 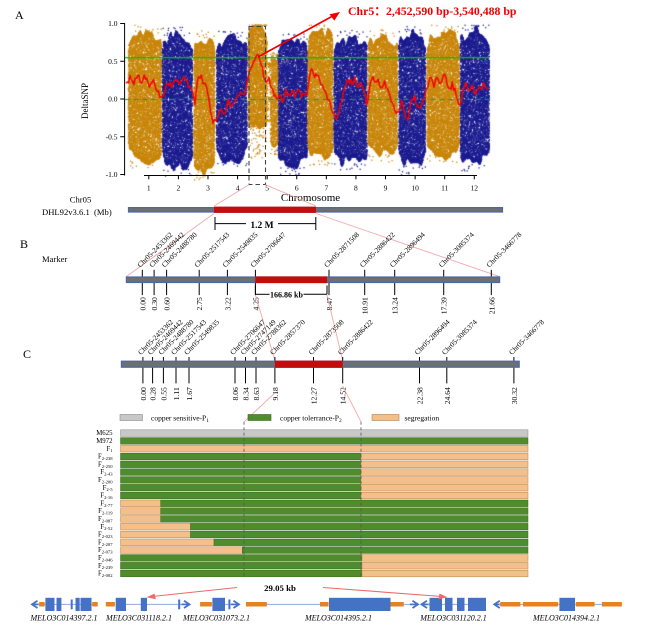 I want to click on svg-text: 2.75, so click(x=199, y=303).